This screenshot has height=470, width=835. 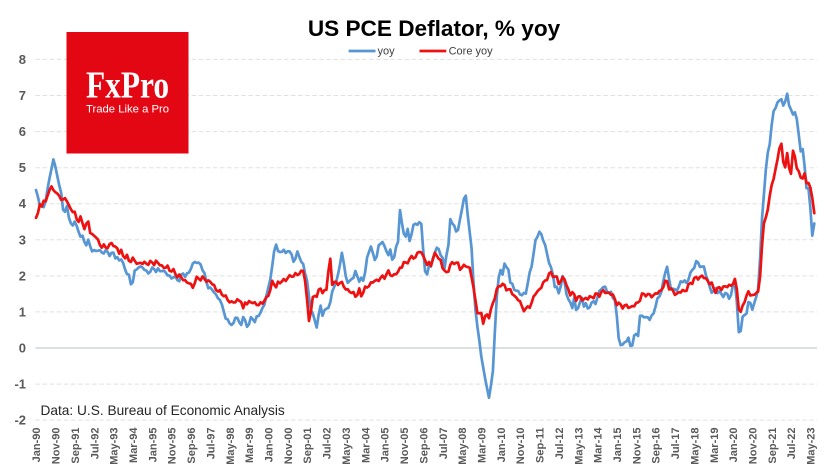 I want to click on svg-text: Nov-10, so click(x=521, y=446).